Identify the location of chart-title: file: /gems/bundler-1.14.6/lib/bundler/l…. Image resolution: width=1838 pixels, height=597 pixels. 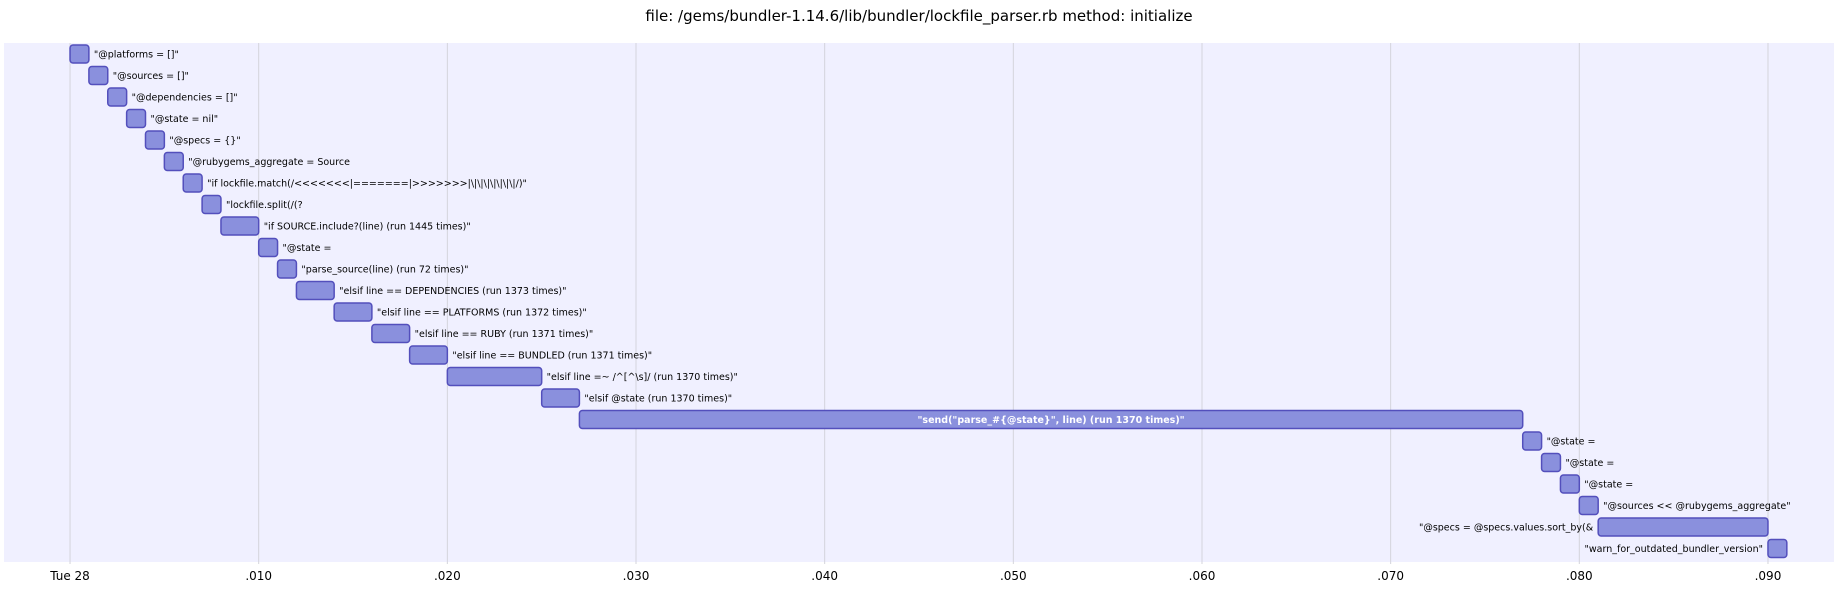
(918, 16).